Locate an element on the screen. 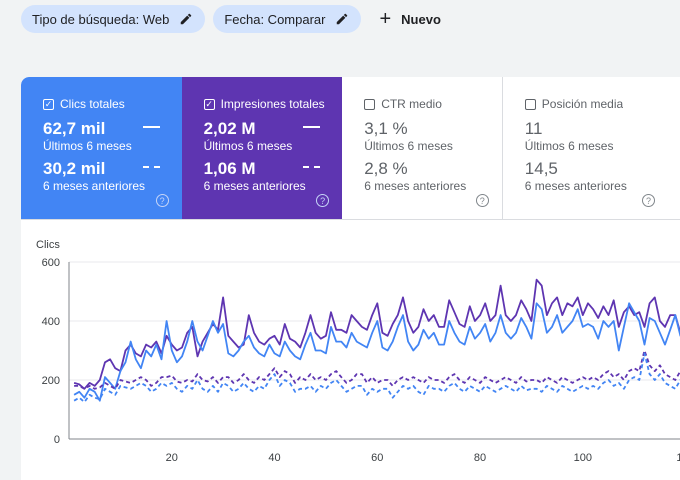 The width and height of the screenshot is (680, 480). impressions-current-value: 2,02 M is located at coordinates (229, 128).